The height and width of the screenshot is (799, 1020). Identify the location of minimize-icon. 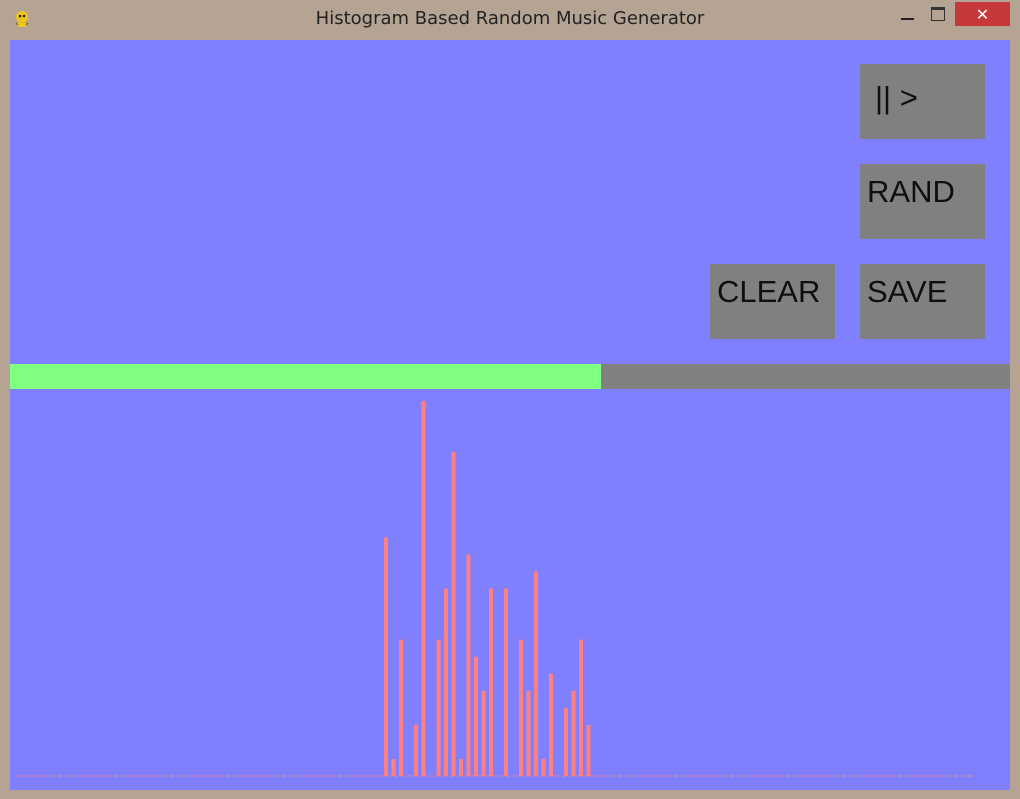
(907, 19).